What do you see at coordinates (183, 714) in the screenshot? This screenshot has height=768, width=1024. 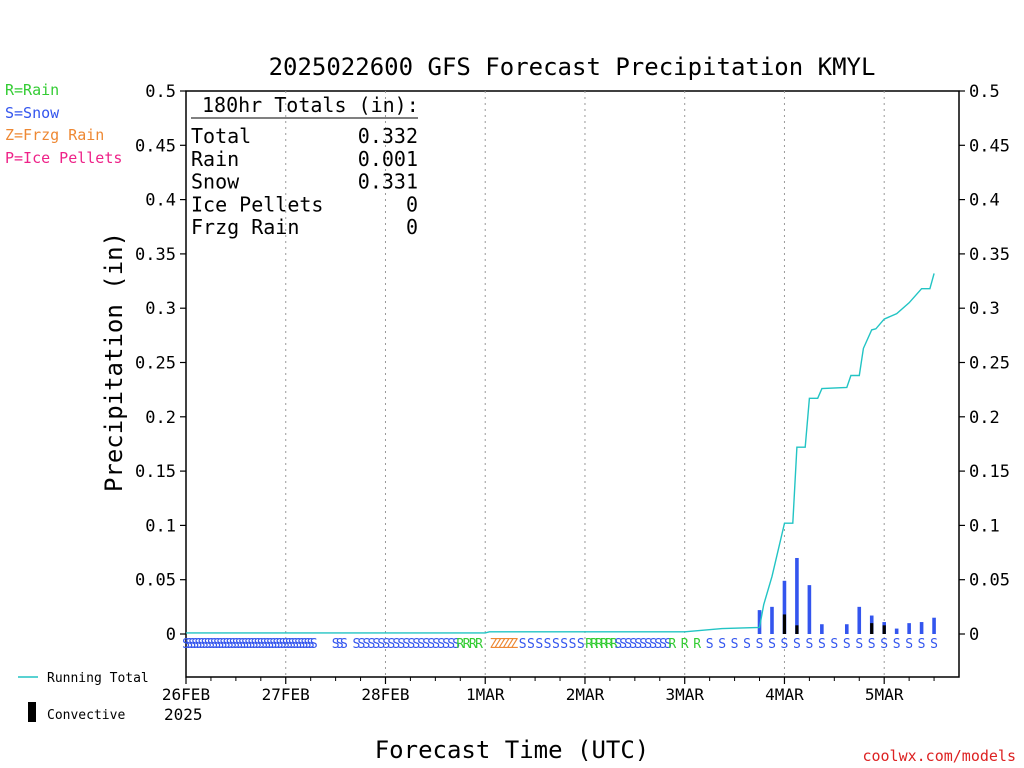 I see `year-label: 2025` at bounding box center [183, 714].